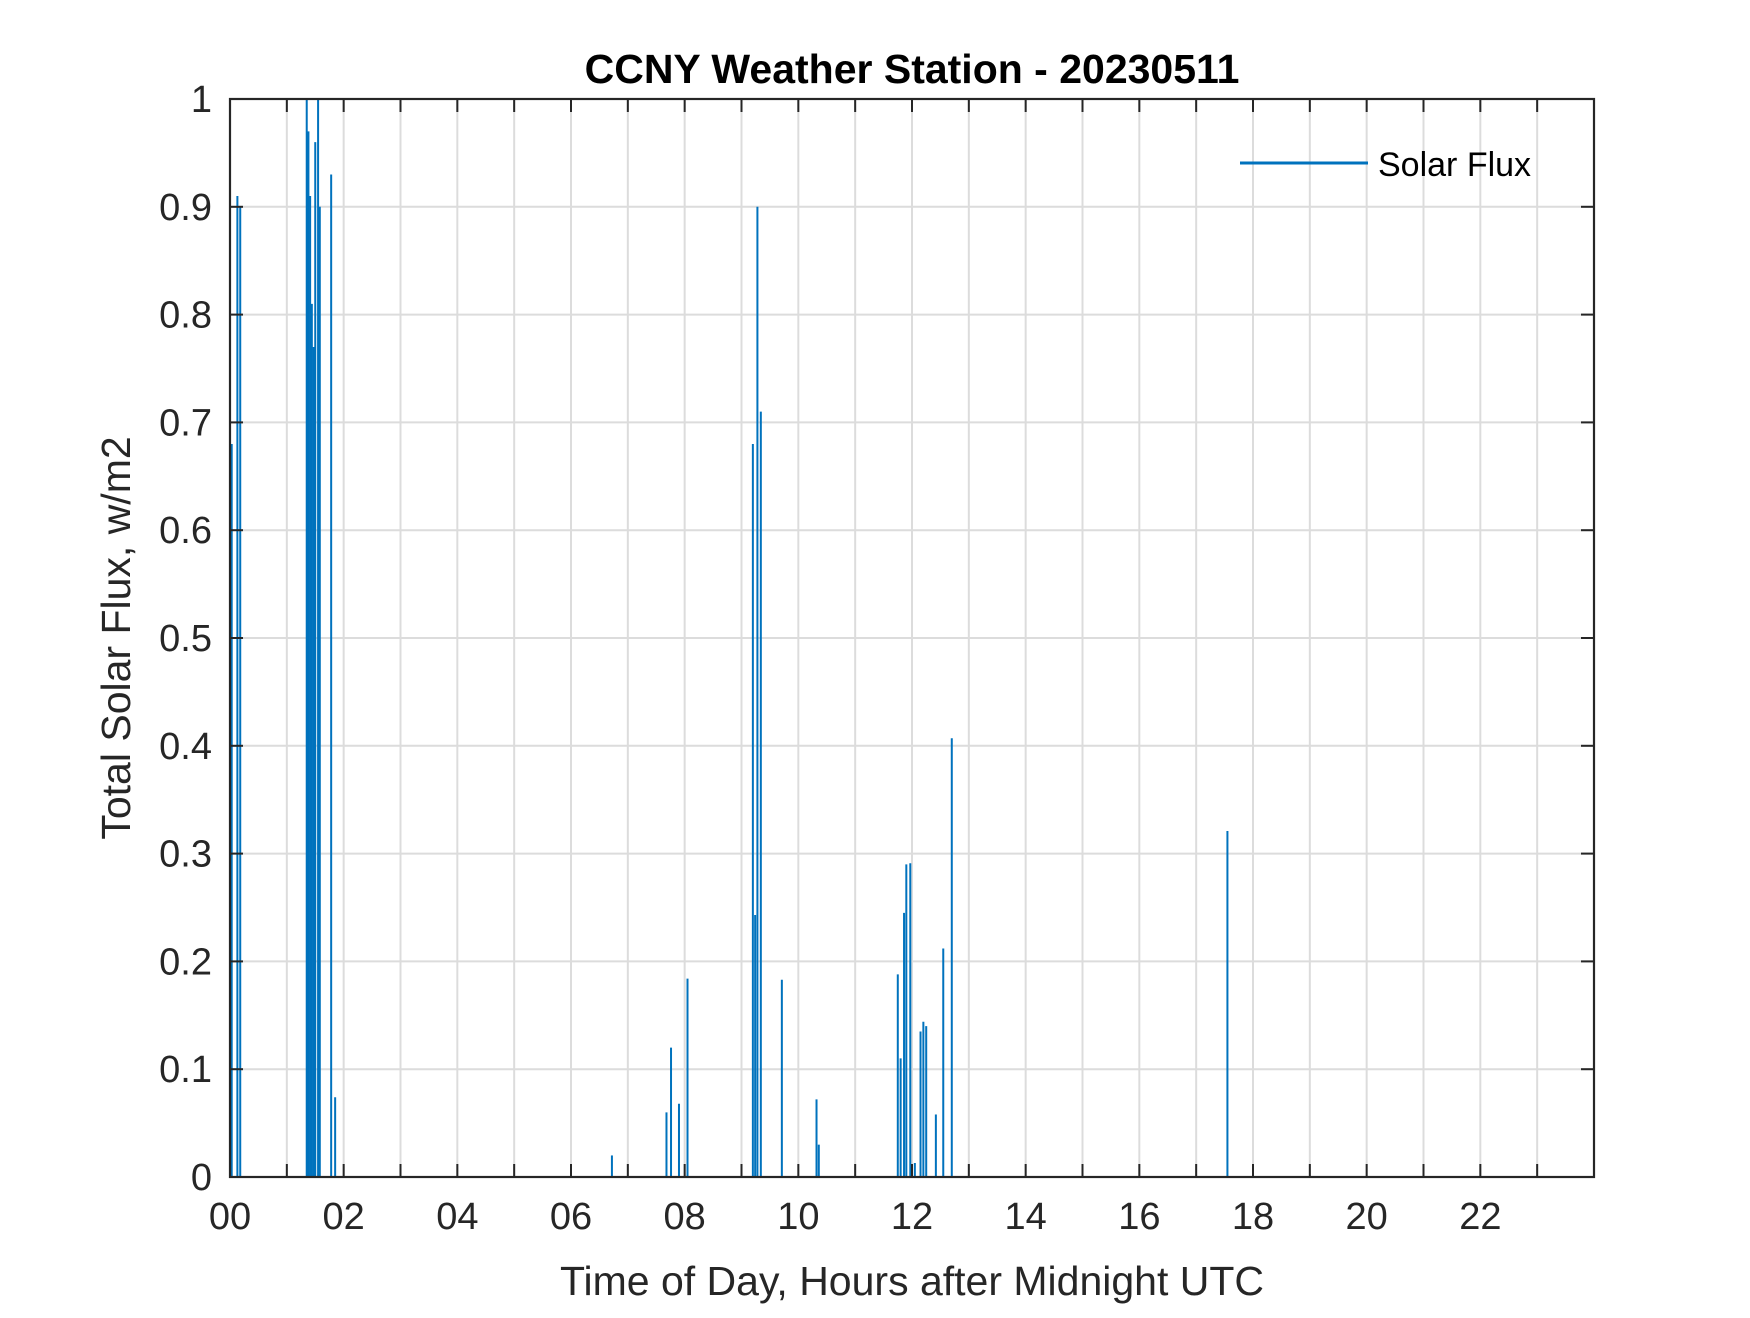 The width and height of the screenshot is (1750, 1318). I want to click on x-tick-label: 12, so click(912, 1217).